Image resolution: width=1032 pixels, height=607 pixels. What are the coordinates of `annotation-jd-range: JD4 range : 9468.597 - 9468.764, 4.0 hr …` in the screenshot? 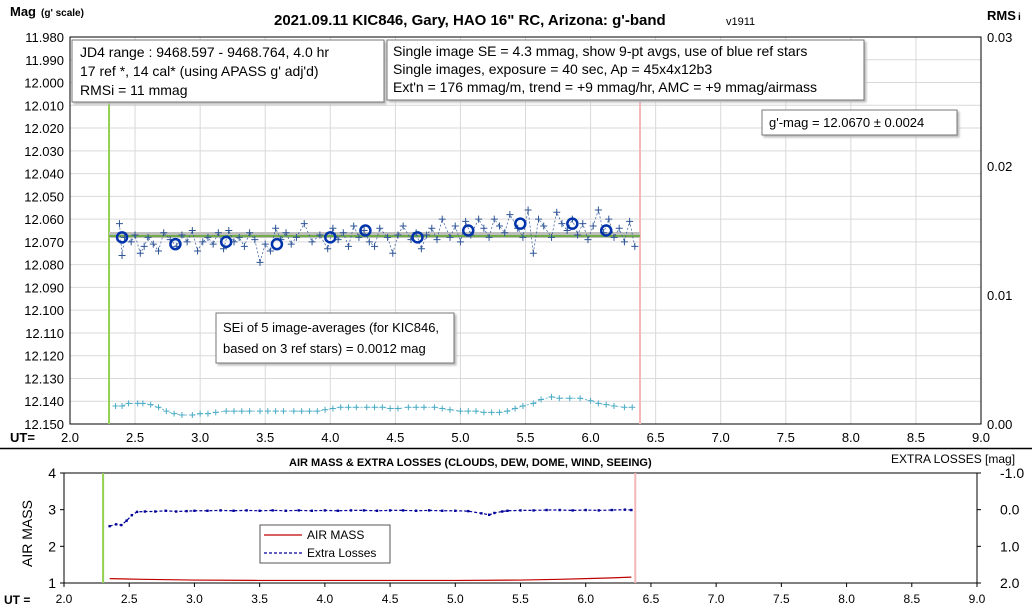 It's located at (228, 71).